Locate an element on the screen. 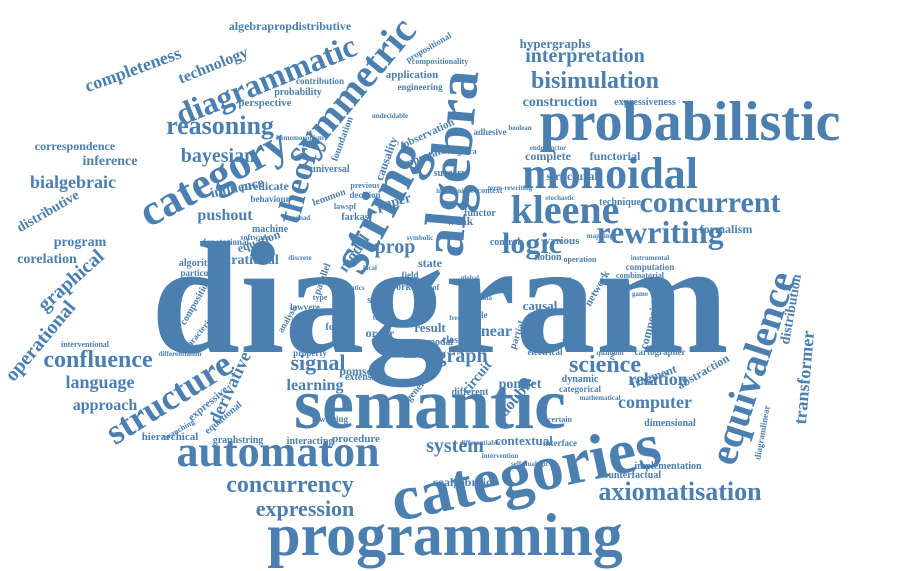 The image size is (900, 571). cloud-word: algebra is located at coordinates (450, 163).